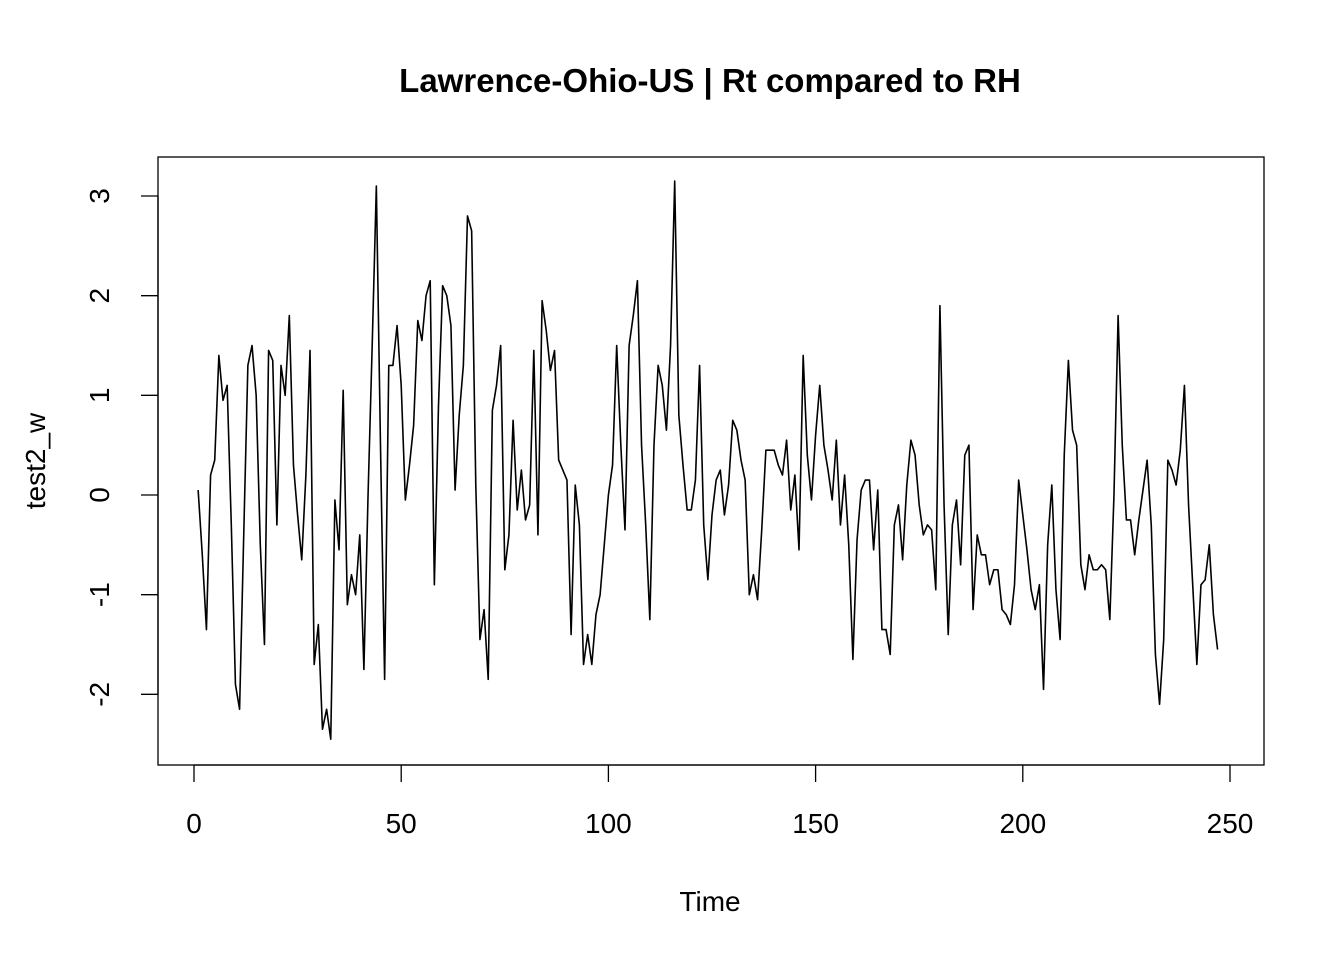 Image resolution: width=1344 pixels, height=960 pixels. What do you see at coordinates (99, 296) in the screenshot?
I see `y-tick-label: 2` at bounding box center [99, 296].